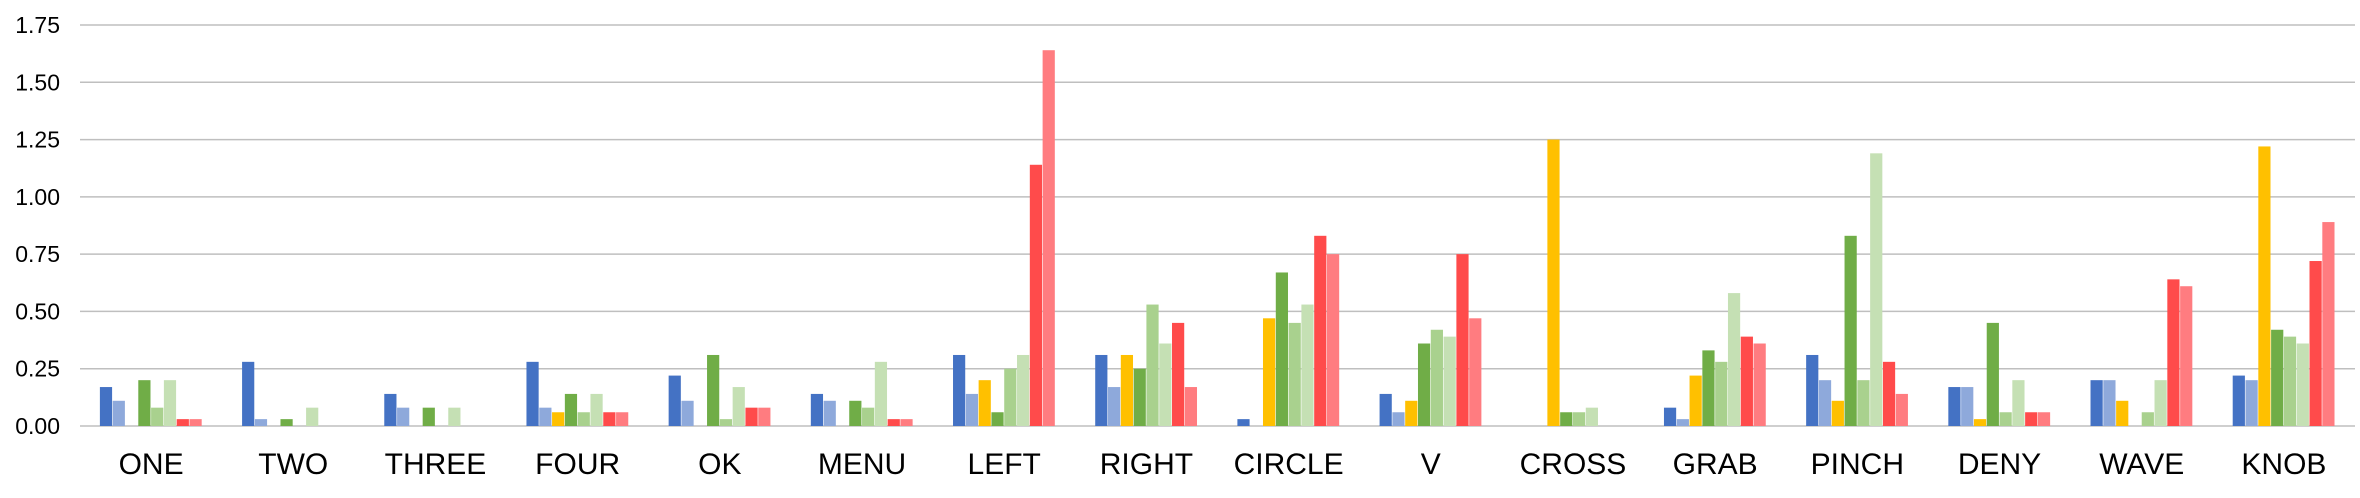  I want to click on x-category-label: TWO, so click(293, 464).